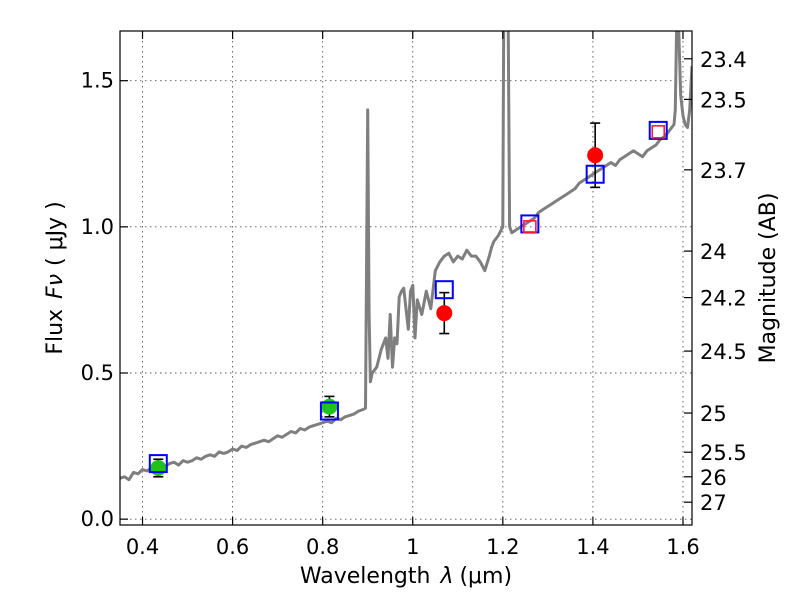  I want to click on y2-tick-label-7: 25.5, so click(723, 453).